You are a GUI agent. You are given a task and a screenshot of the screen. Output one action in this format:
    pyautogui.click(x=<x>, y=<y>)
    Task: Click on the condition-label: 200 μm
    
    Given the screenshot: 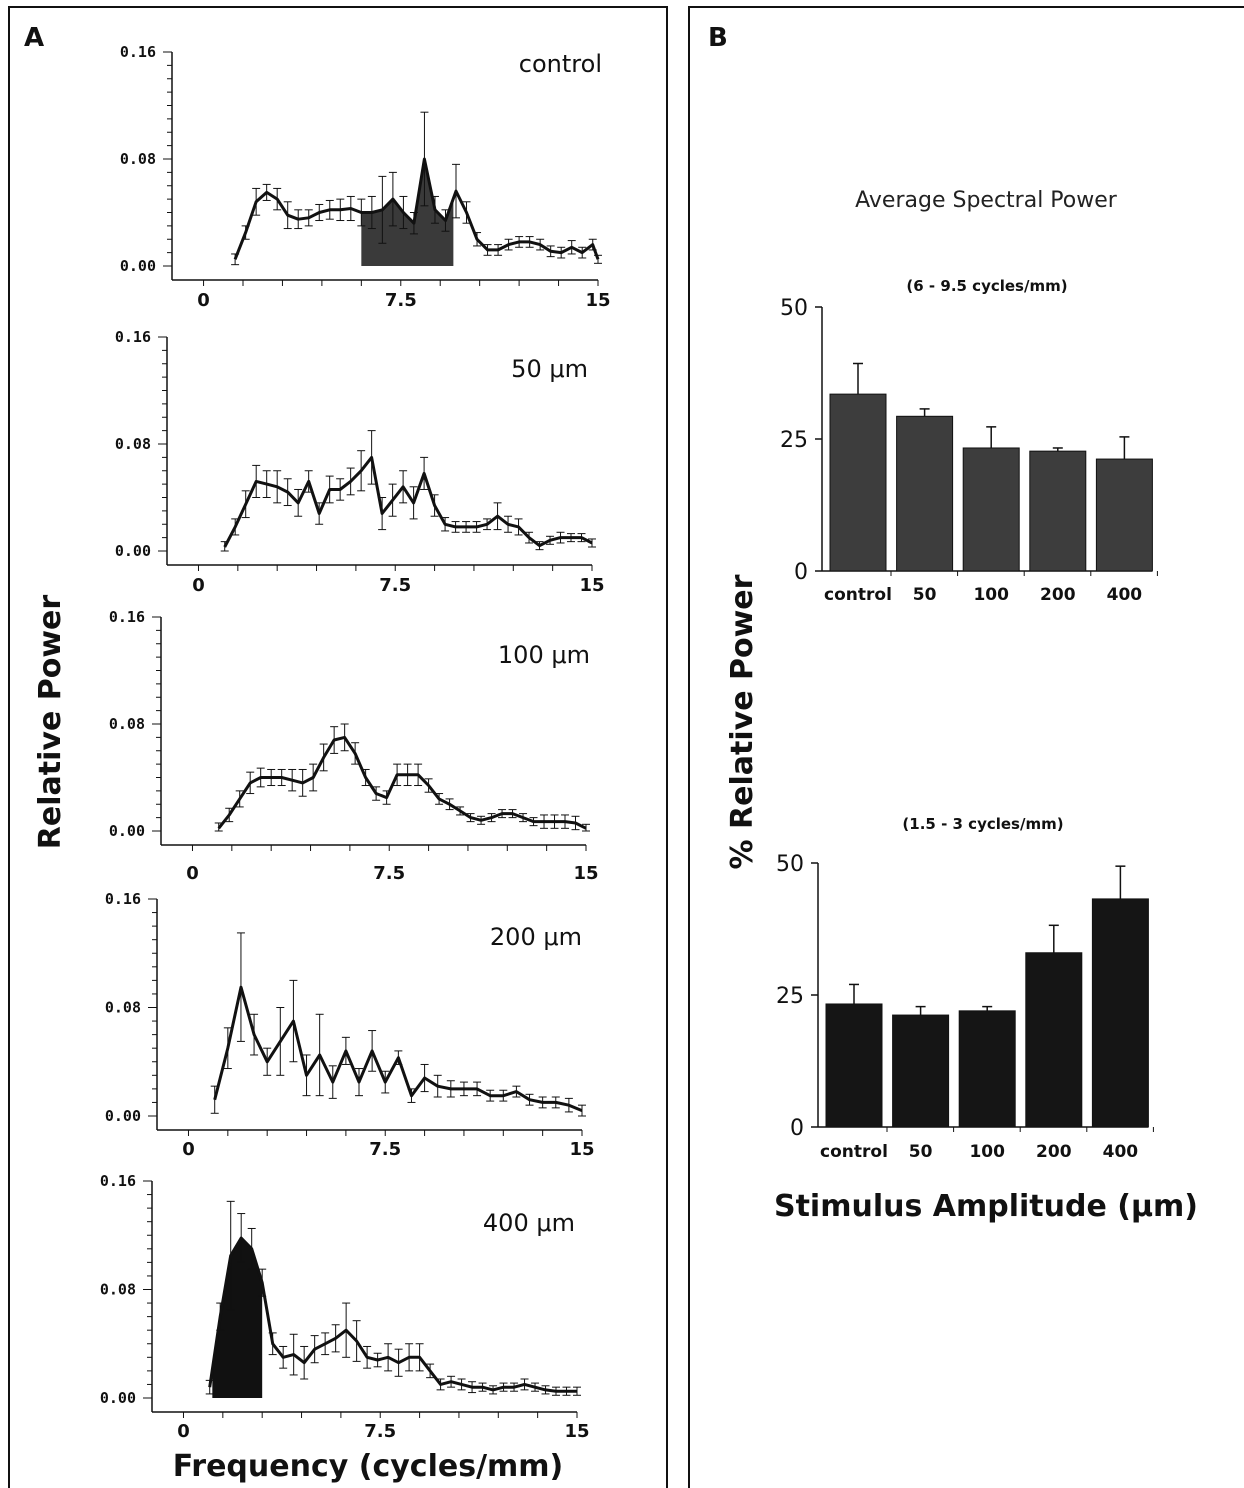 What is the action you would take?
    pyautogui.click(x=536, y=937)
    